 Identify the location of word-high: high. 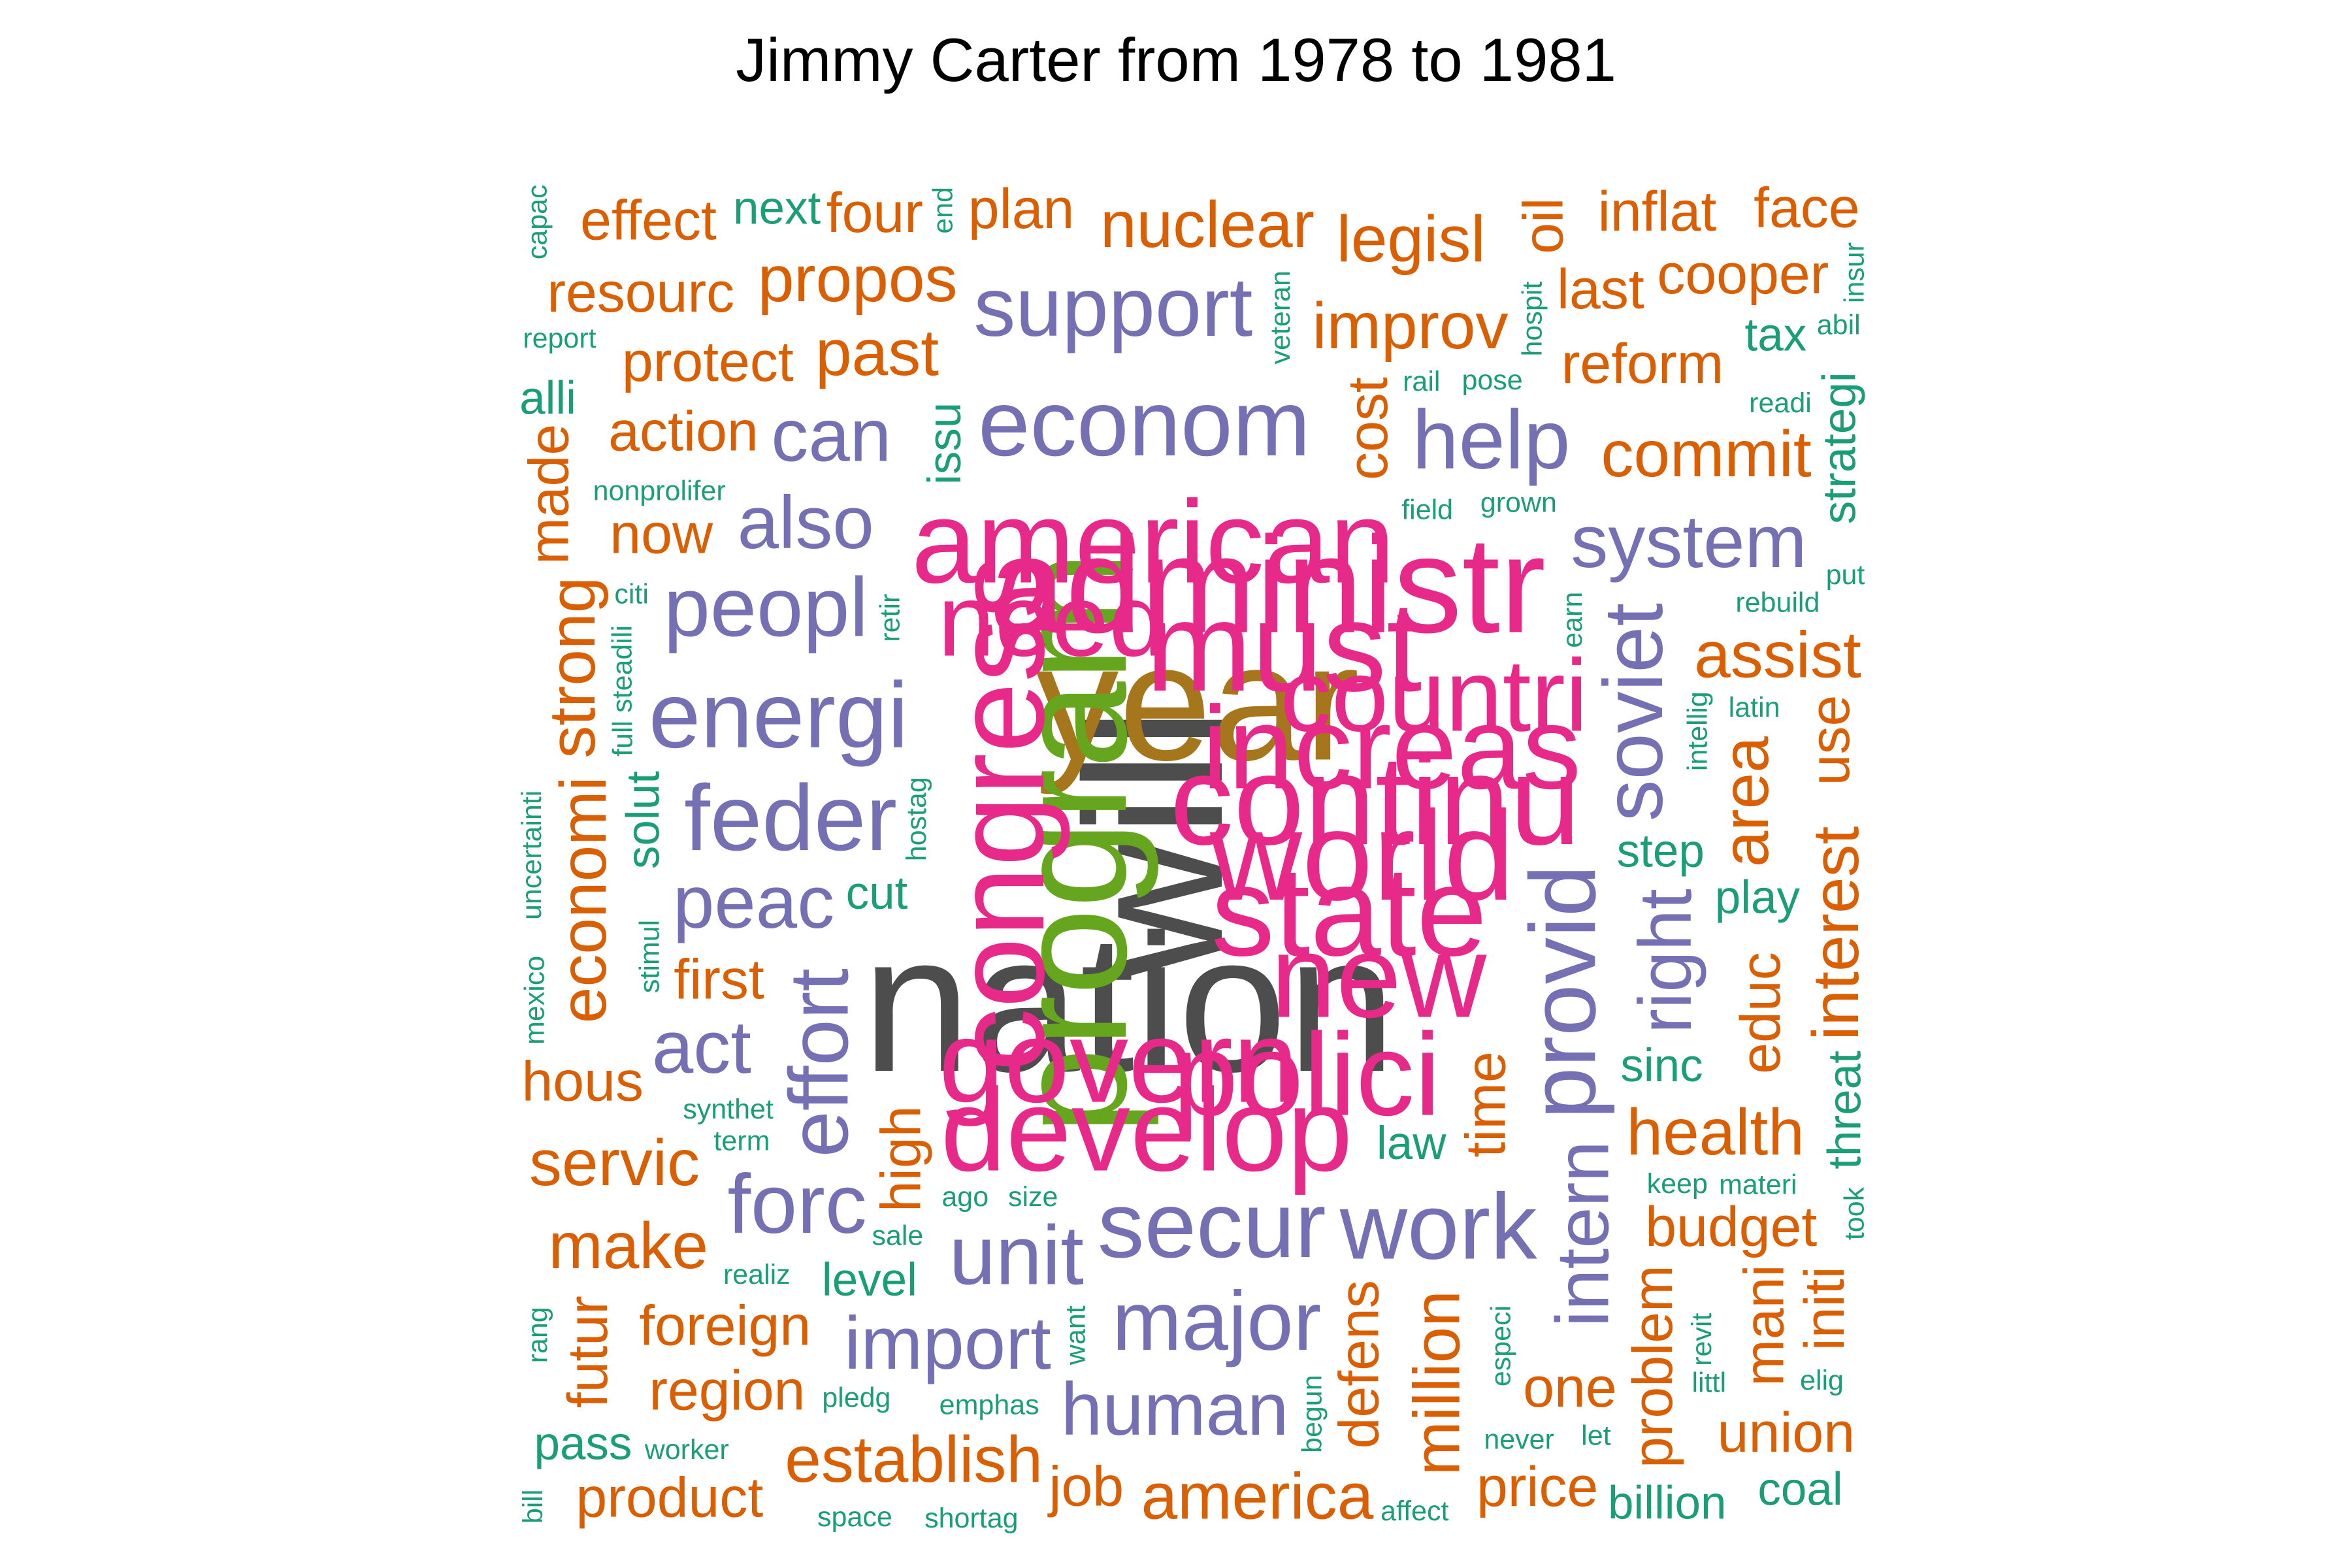
(901, 1158).